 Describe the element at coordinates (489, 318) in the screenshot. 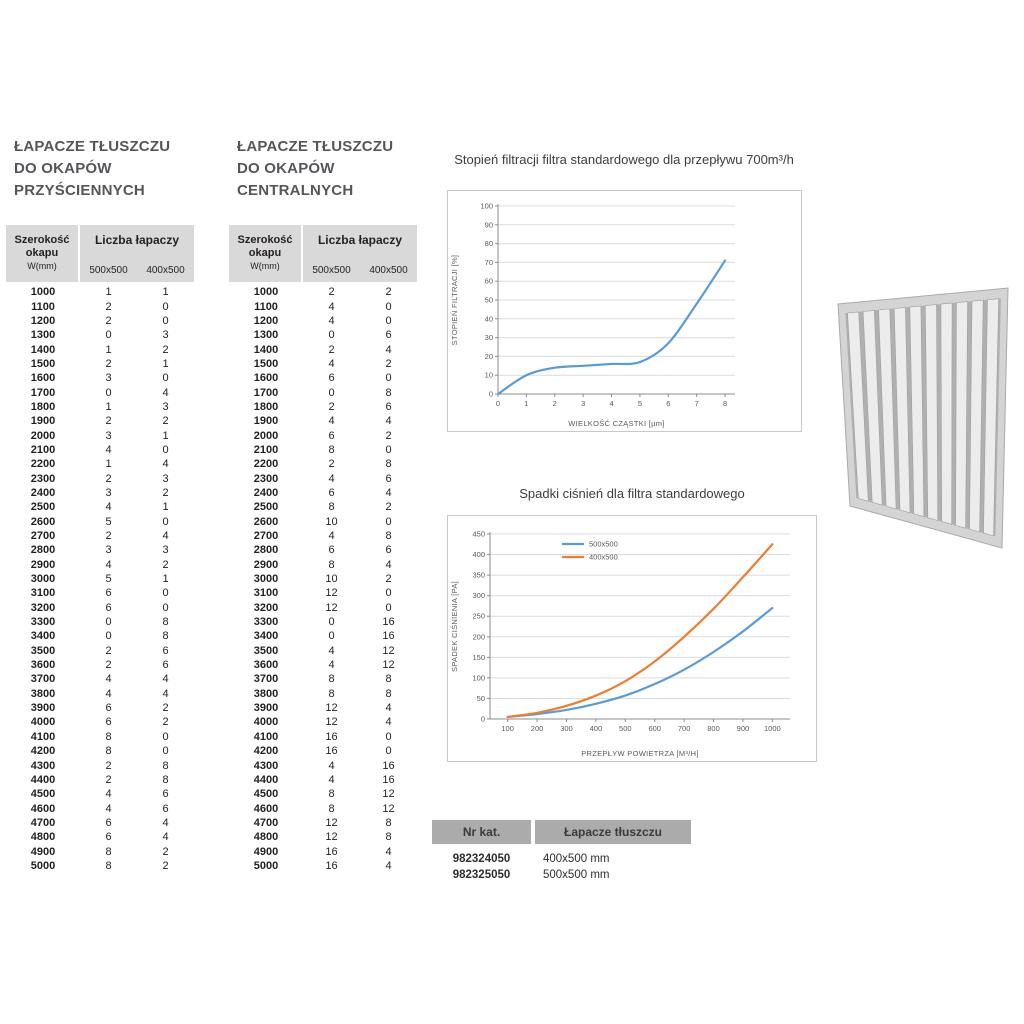

I see `svg-text: 40` at that location.